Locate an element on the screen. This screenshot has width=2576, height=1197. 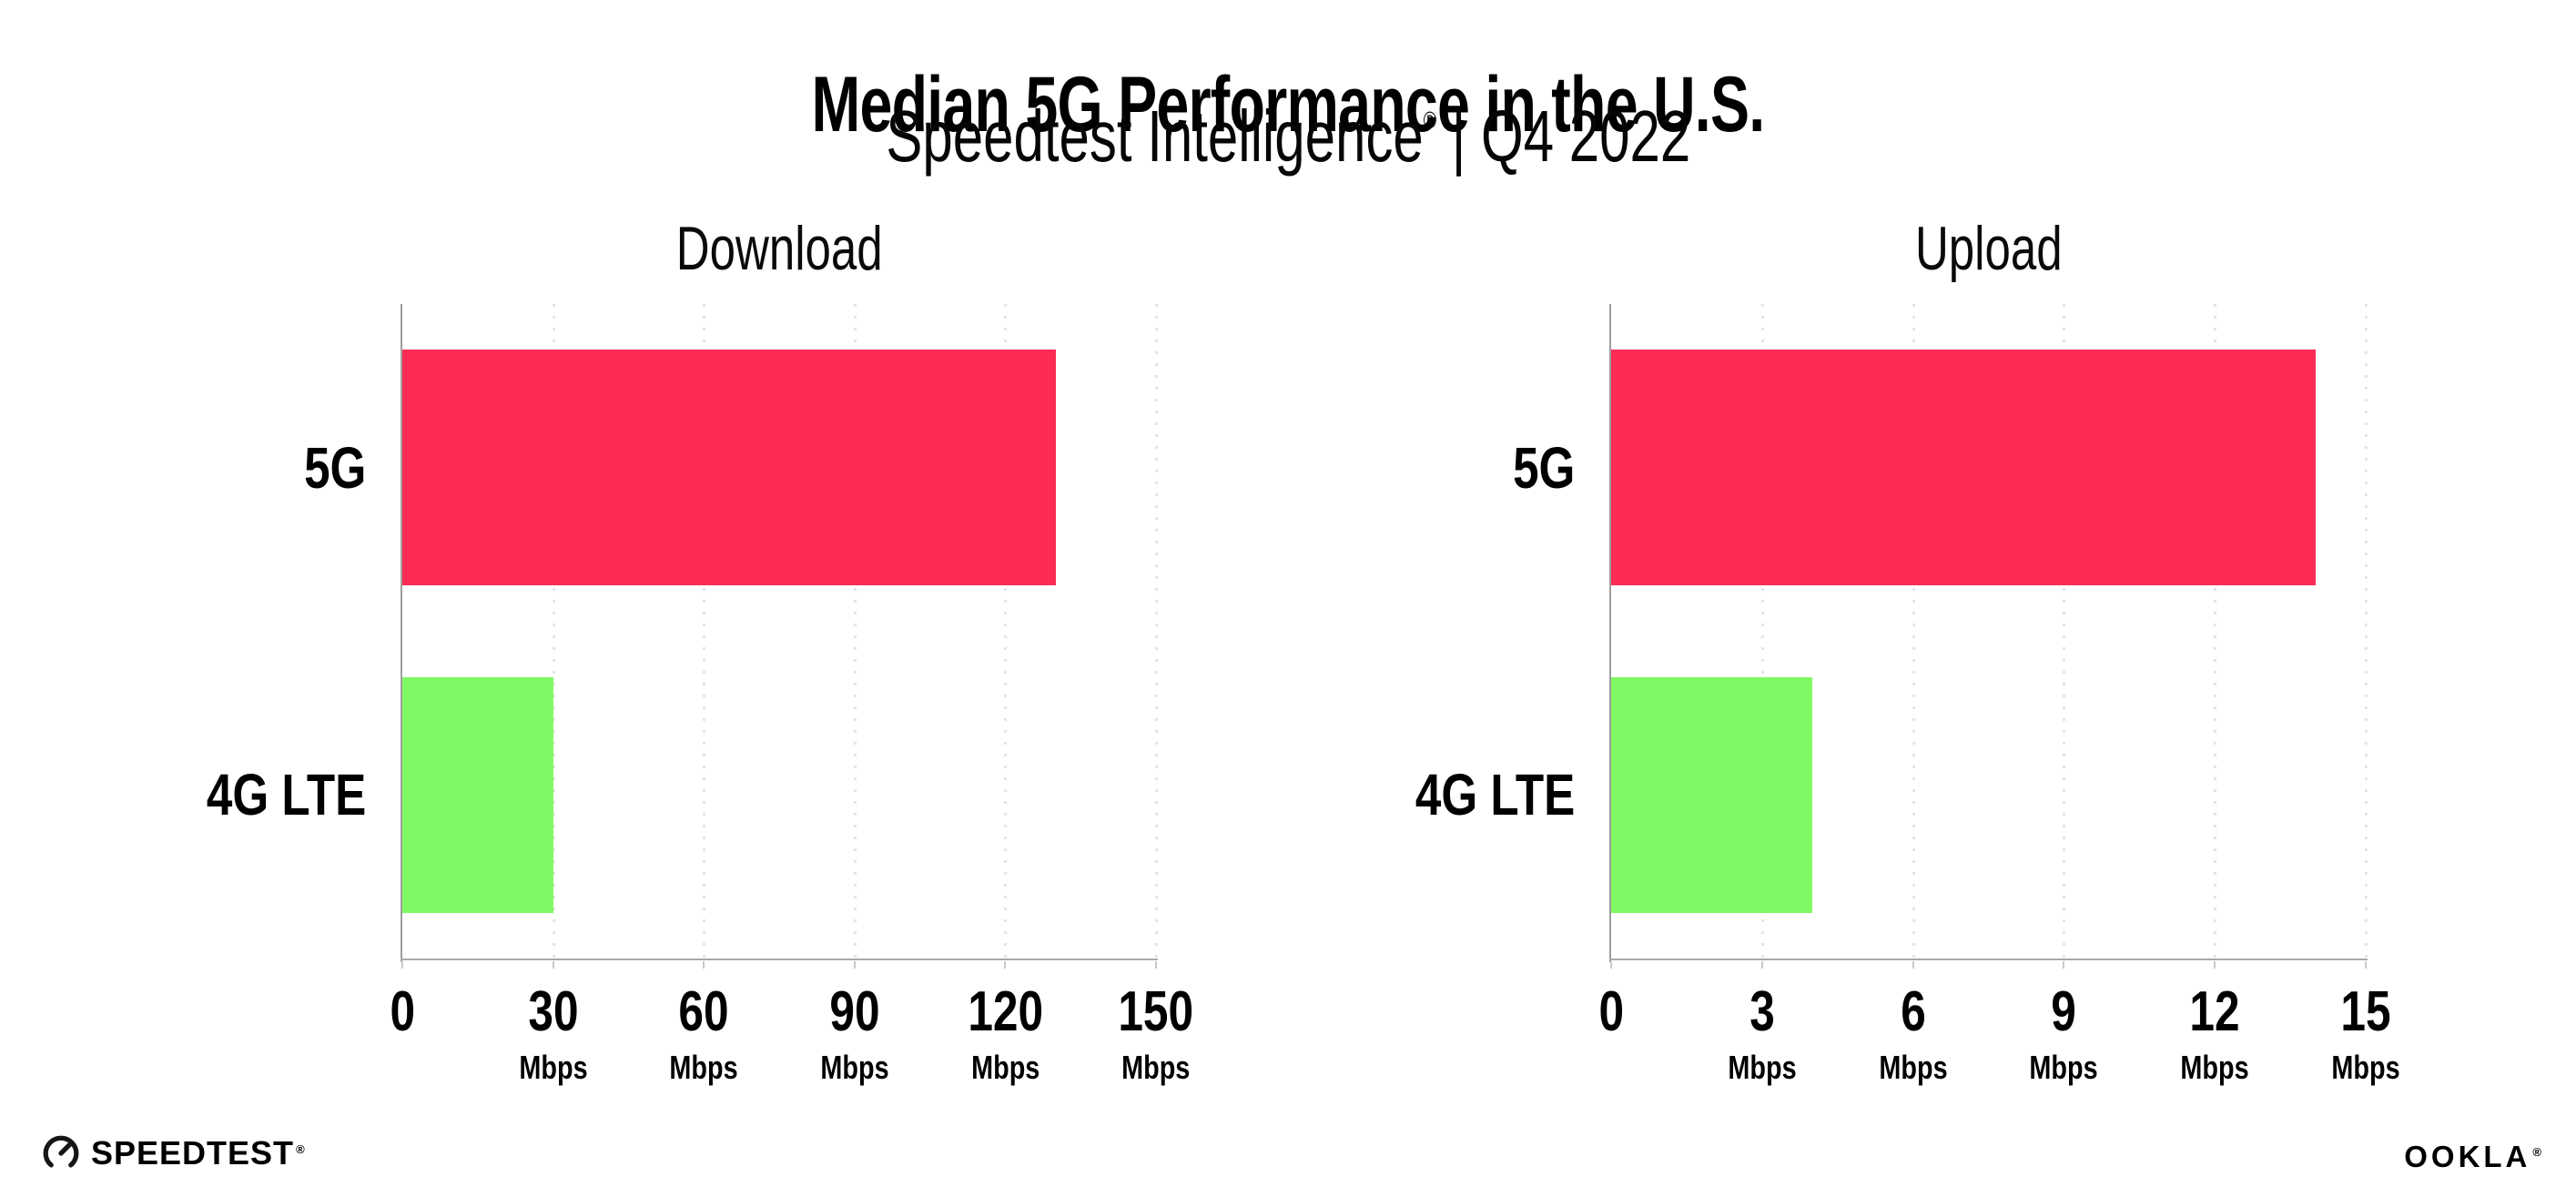
x-tick-text-90: 90 Mbps is located at coordinates (854, 1034).